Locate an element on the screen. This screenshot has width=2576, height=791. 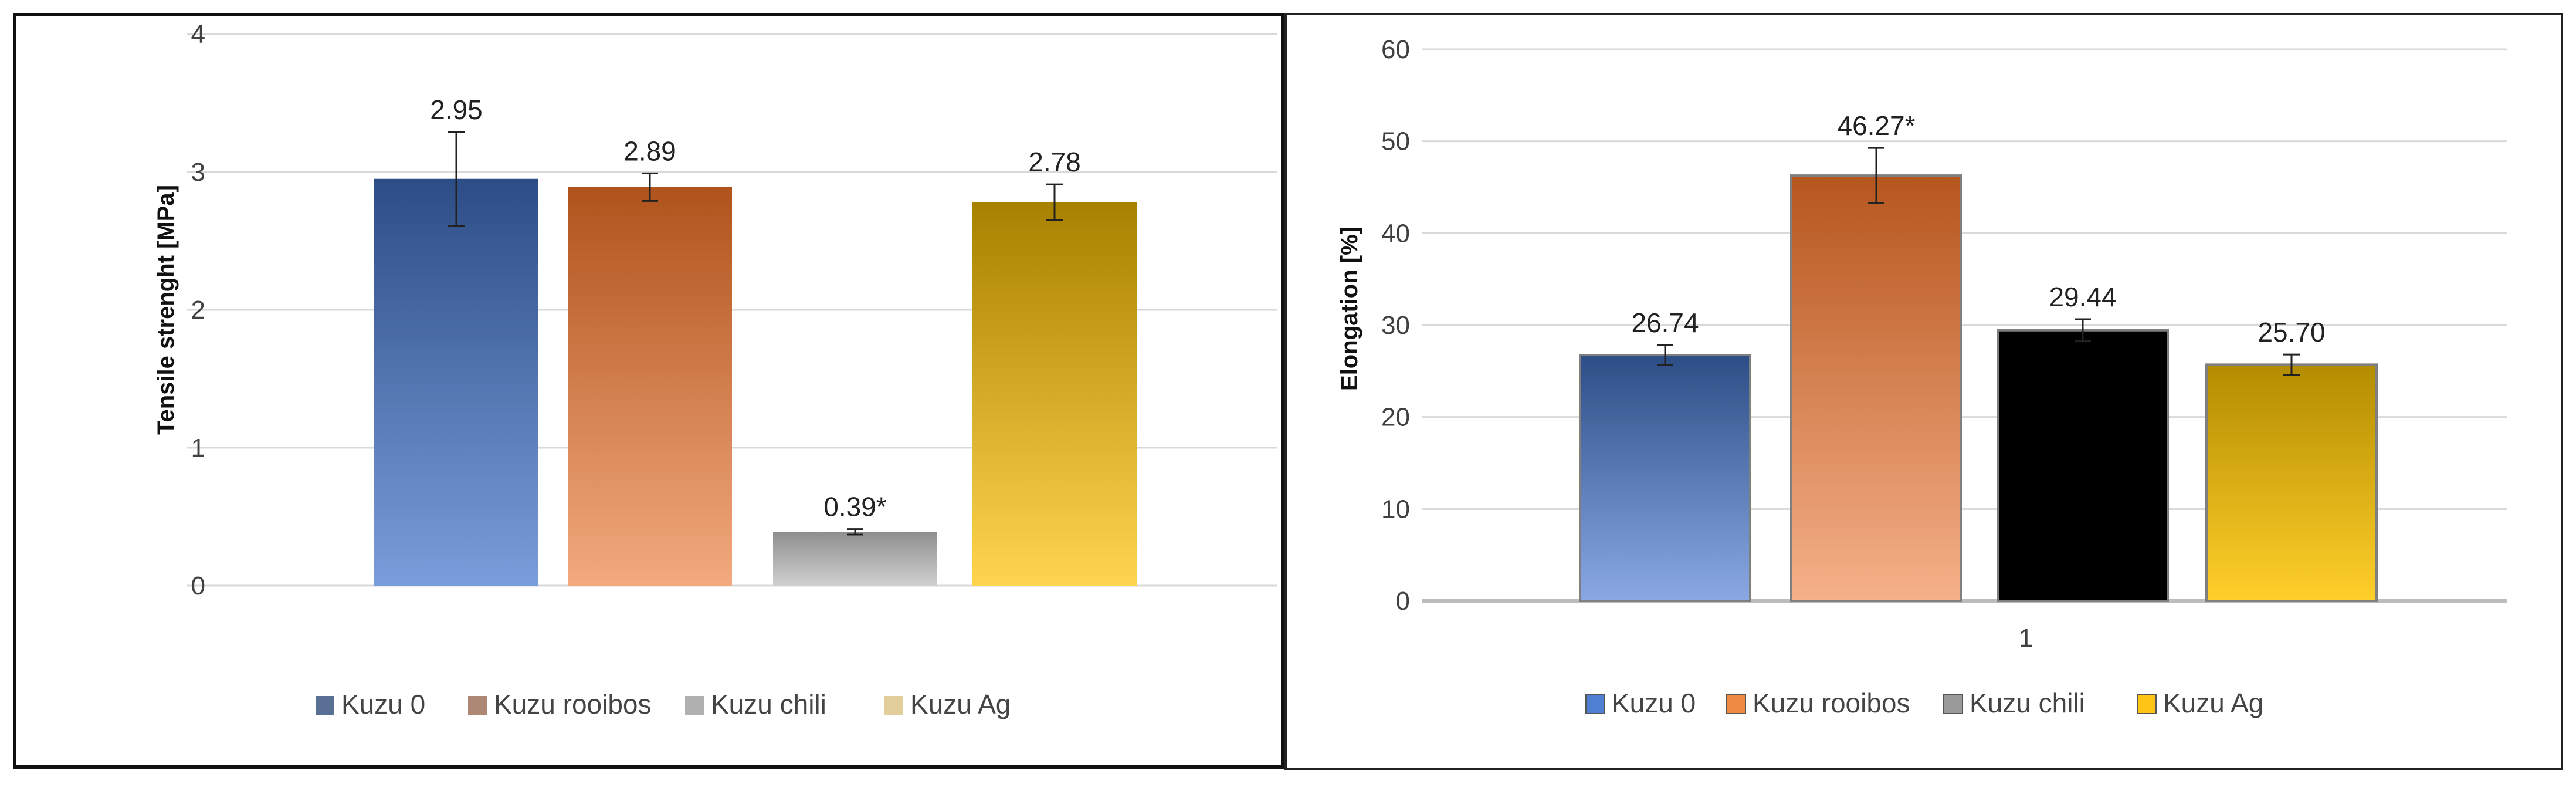
y-tick-label: 3 is located at coordinates (198, 173).